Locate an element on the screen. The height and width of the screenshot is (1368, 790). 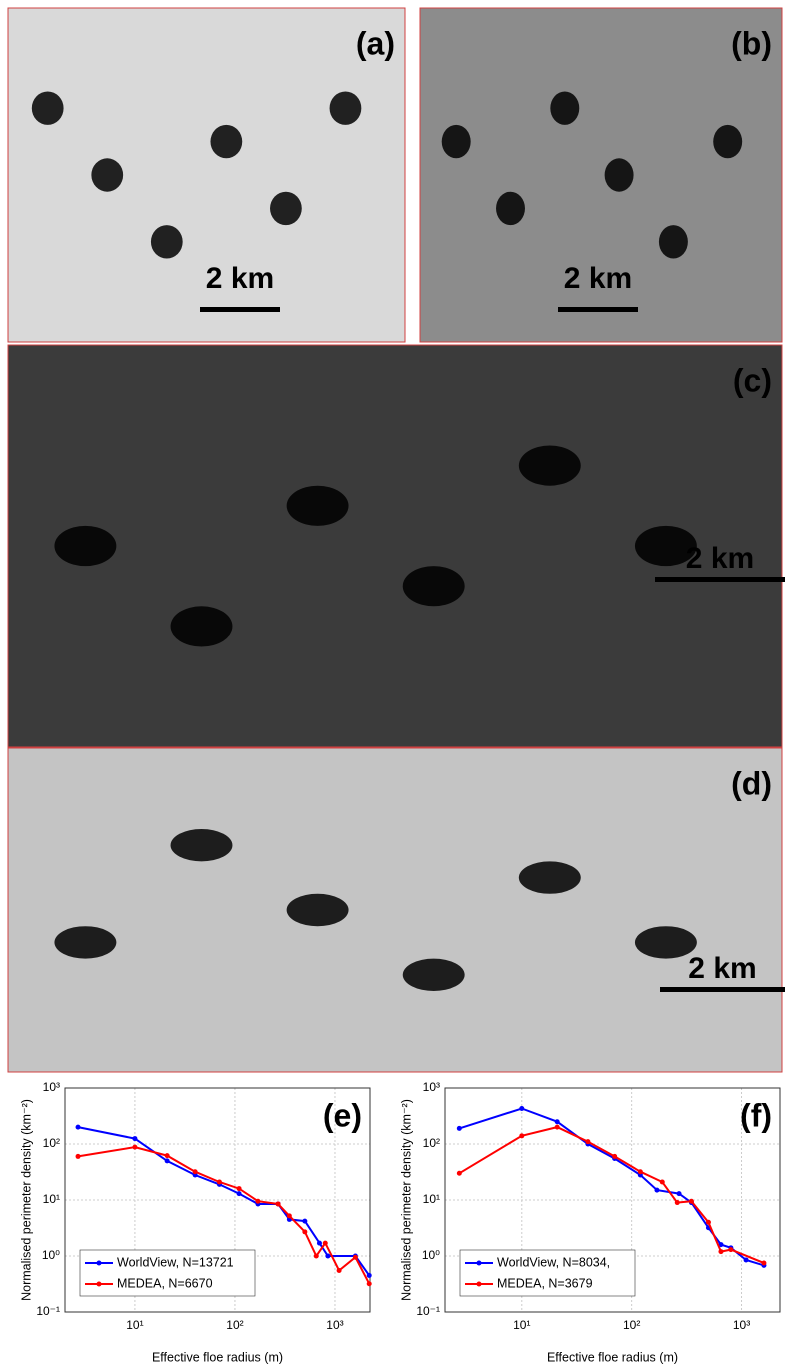
x-tick-label: 10³ is located at coordinates (334, 1325).